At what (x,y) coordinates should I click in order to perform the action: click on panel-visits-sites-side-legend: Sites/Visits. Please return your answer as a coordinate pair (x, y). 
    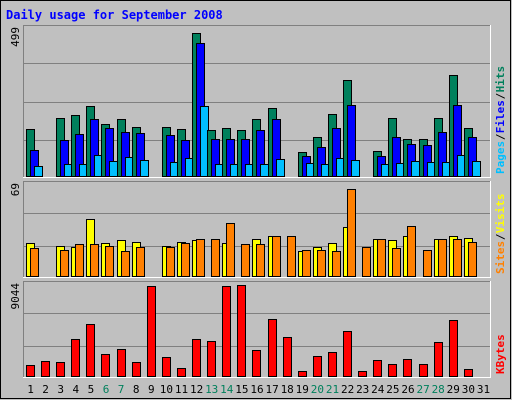
    Looking at the image, I should click on (500, 233).